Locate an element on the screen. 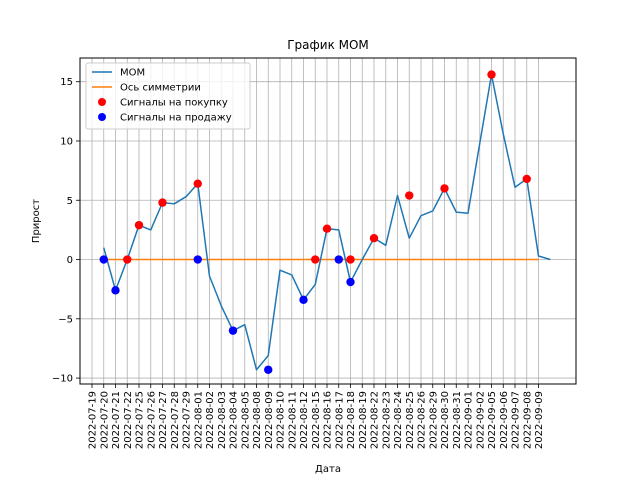 The width and height of the screenshot is (640, 480). x-tick-label: 2022-08-03 is located at coordinates (222, 420).